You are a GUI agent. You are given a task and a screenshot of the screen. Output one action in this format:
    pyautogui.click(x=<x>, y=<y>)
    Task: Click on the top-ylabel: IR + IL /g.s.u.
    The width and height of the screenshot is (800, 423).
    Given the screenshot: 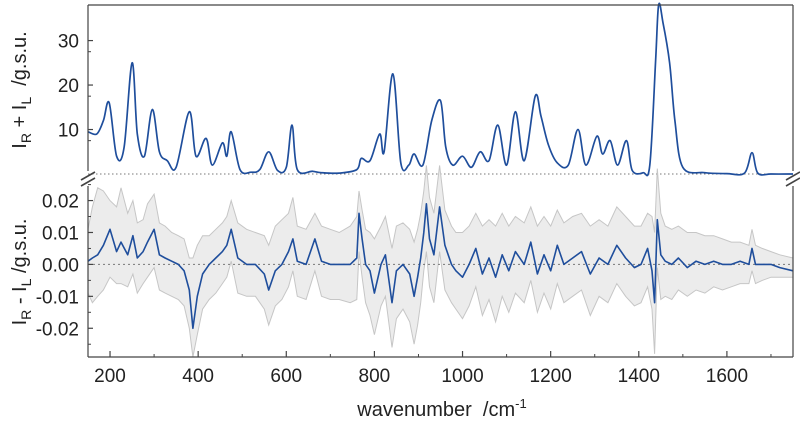 What is the action you would take?
    pyautogui.click(x=21, y=89)
    